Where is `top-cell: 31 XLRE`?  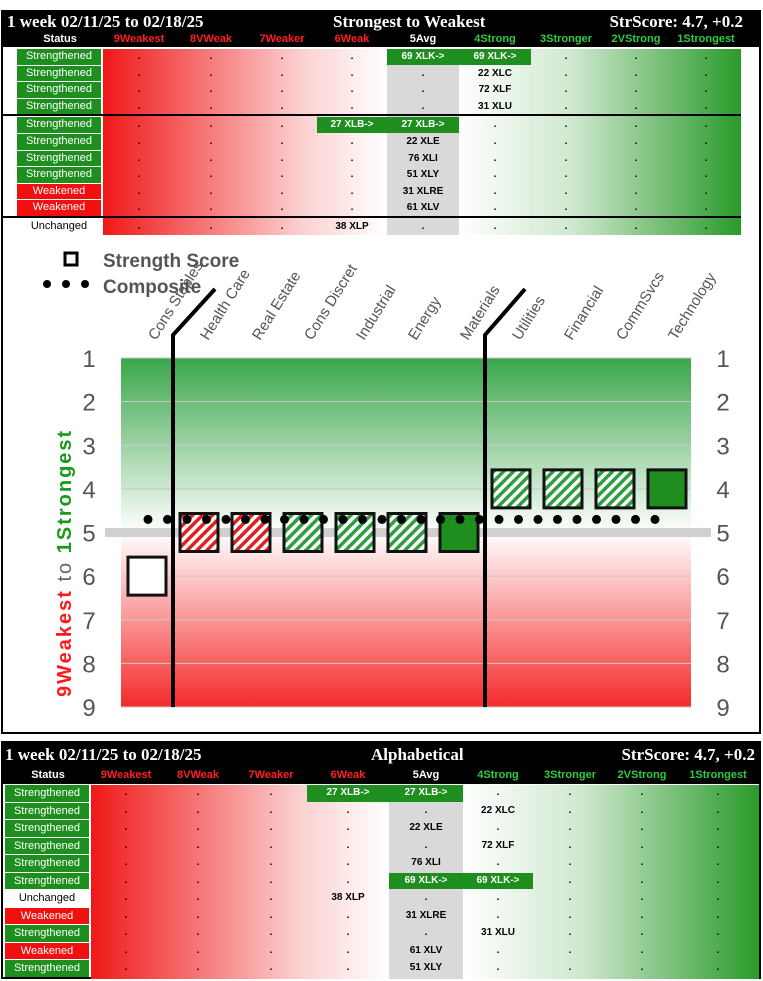
top-cell: 31 XLRE is located at coordinates (423, 191).